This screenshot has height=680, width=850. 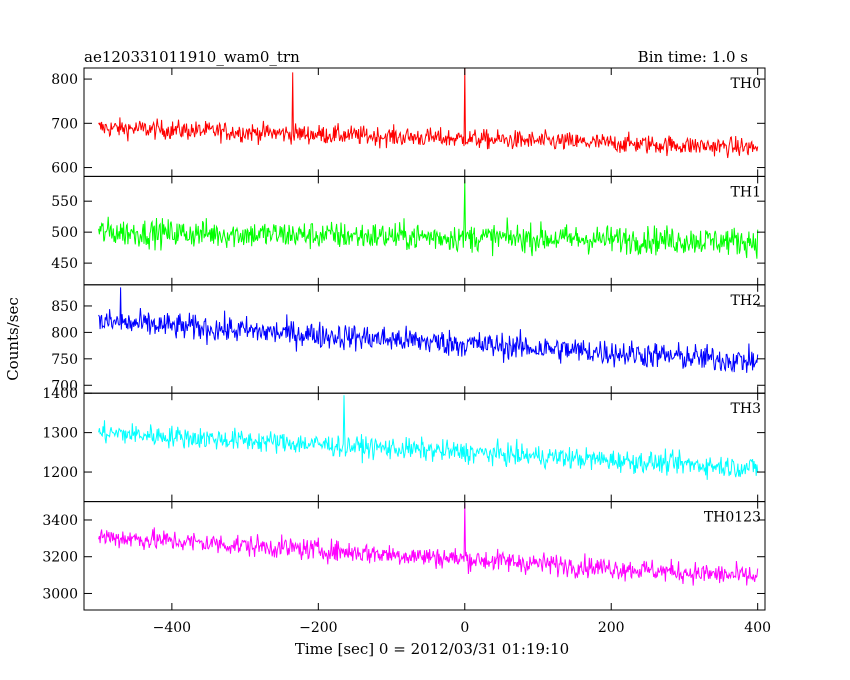 What do you see at coordinates (318, 628) in the screenshot?
I see `x-tick-label: −200` at bounding box center [318, 628].